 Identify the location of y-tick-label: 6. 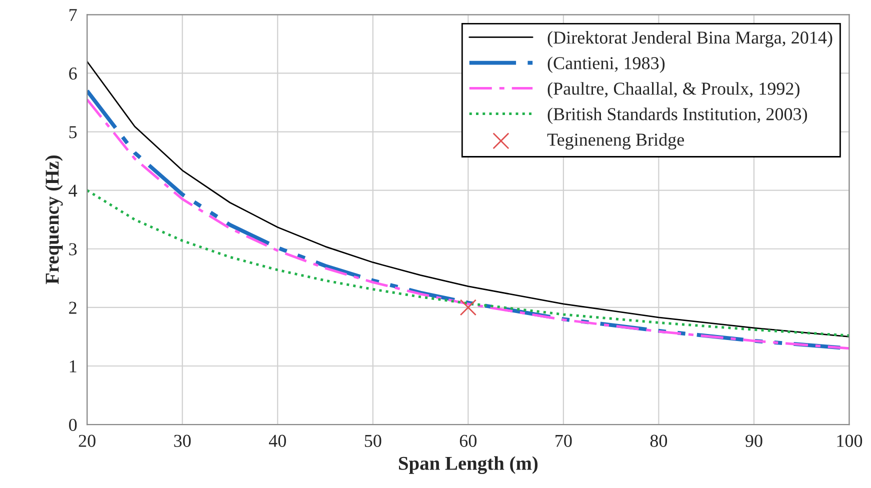
(73, 74).